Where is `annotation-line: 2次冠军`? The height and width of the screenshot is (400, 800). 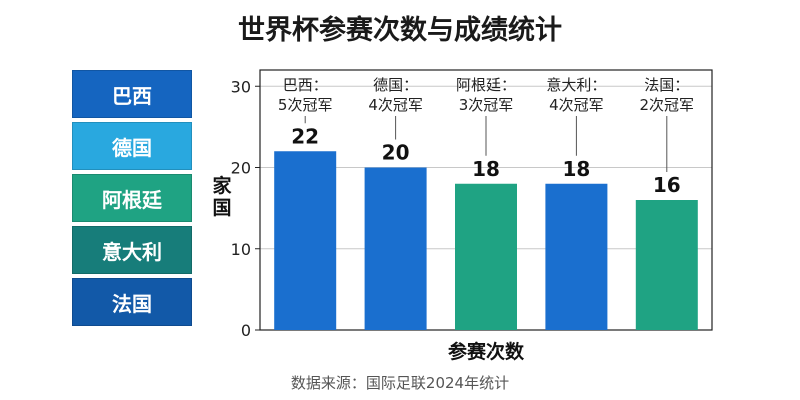
annotation-line: 2次冠军 is located at coordinates (667, 105).